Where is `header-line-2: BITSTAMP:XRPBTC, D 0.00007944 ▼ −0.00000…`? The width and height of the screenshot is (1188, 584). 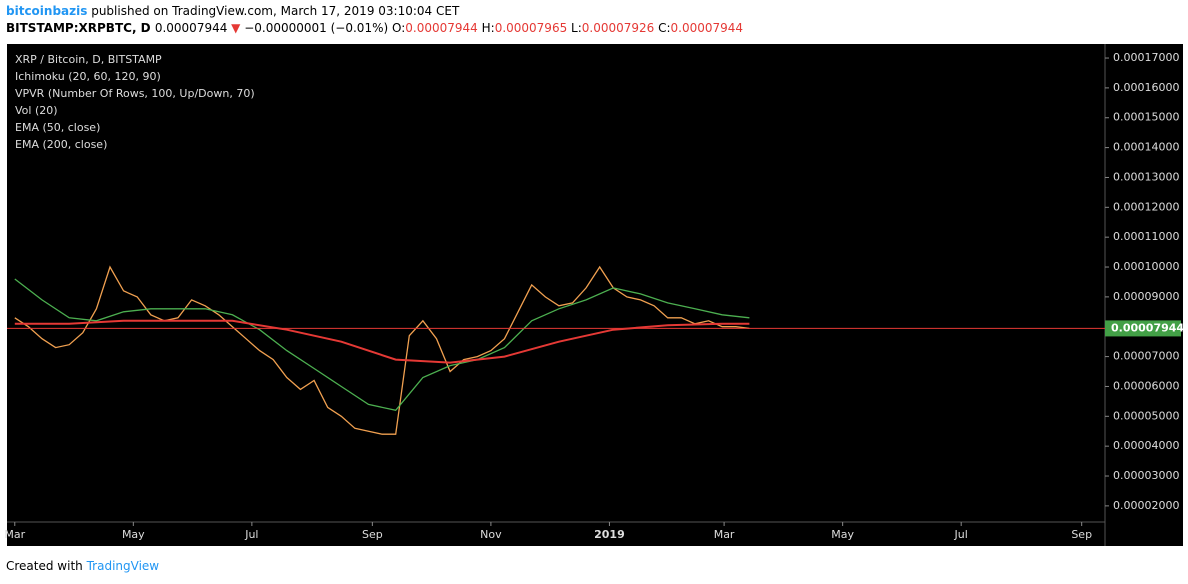
header-line-2: BITSTAMP:XRPBTC, D 0.00007944 ▼ −0.00000… is located at coordinates (374, 28).